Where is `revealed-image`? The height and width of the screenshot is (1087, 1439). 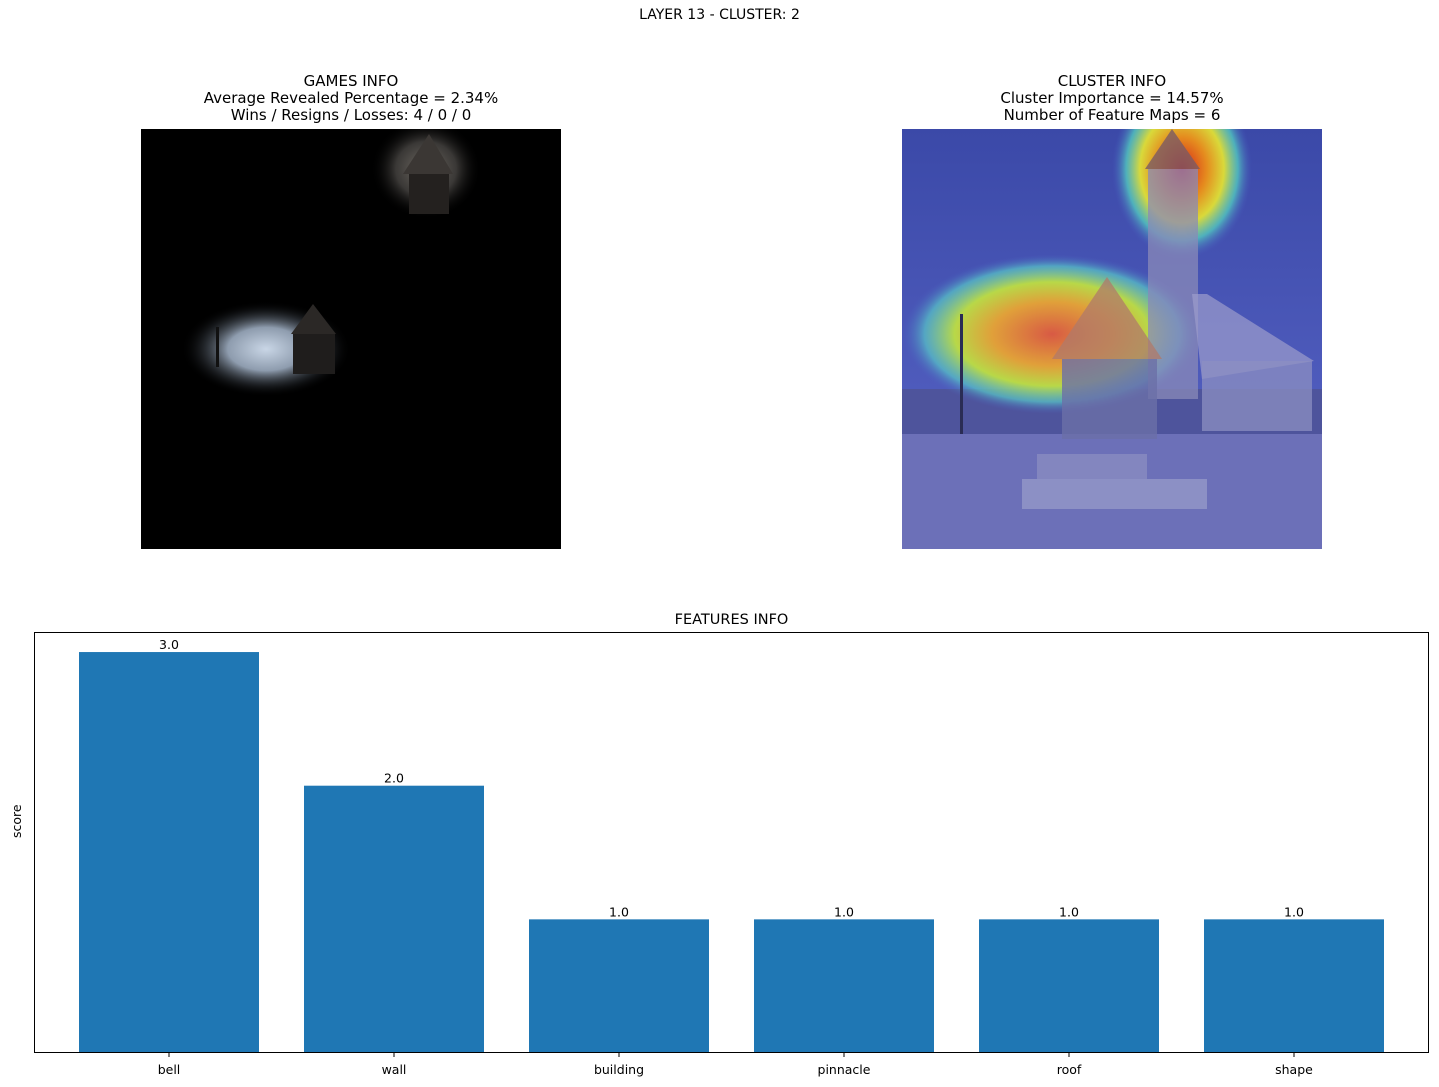
revealed-image is located at coordinates (351, 339).